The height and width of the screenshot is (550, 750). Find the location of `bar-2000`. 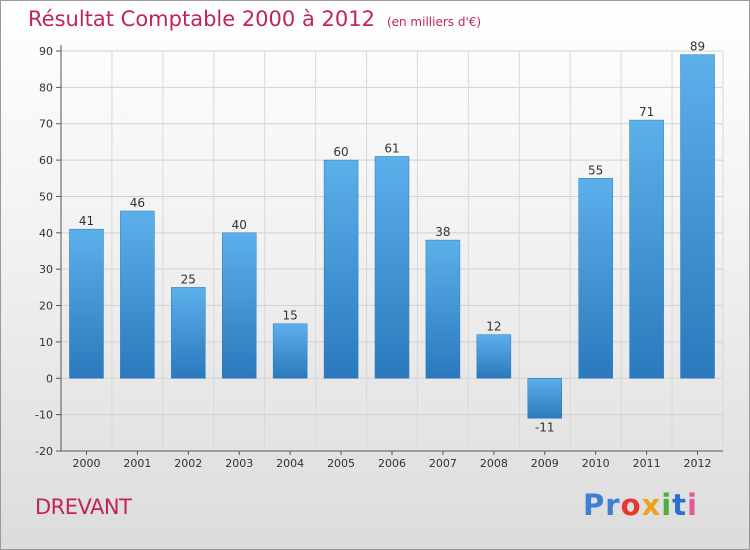

bar-2000 is located at coordinates (86, 303).